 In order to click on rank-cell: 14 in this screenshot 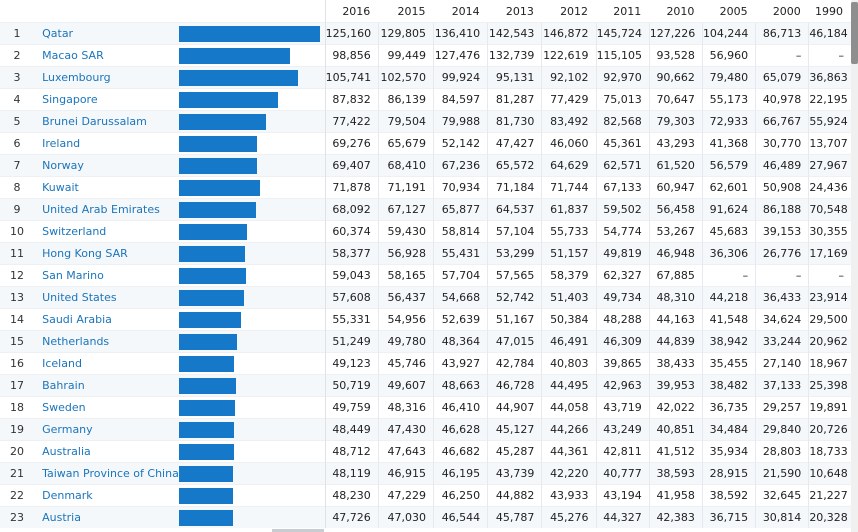, I will do `click(17, 319)`.